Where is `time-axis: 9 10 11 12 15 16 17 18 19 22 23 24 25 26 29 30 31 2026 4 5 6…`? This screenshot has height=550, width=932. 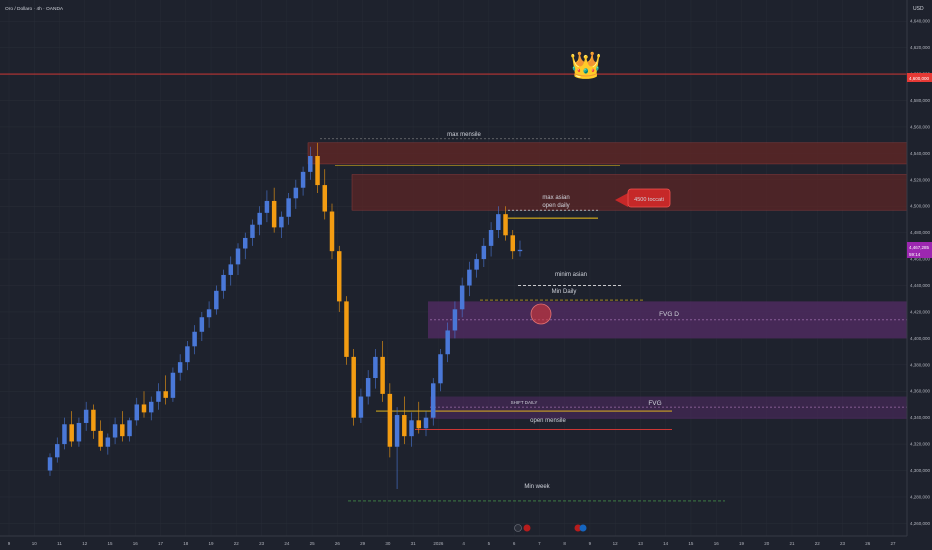 time-axis: 9 10 11 12 15 16 17 18 19 22 23 24 25 26 29 30 31 2026 4 5 6… is located at coordinates (452, 543).